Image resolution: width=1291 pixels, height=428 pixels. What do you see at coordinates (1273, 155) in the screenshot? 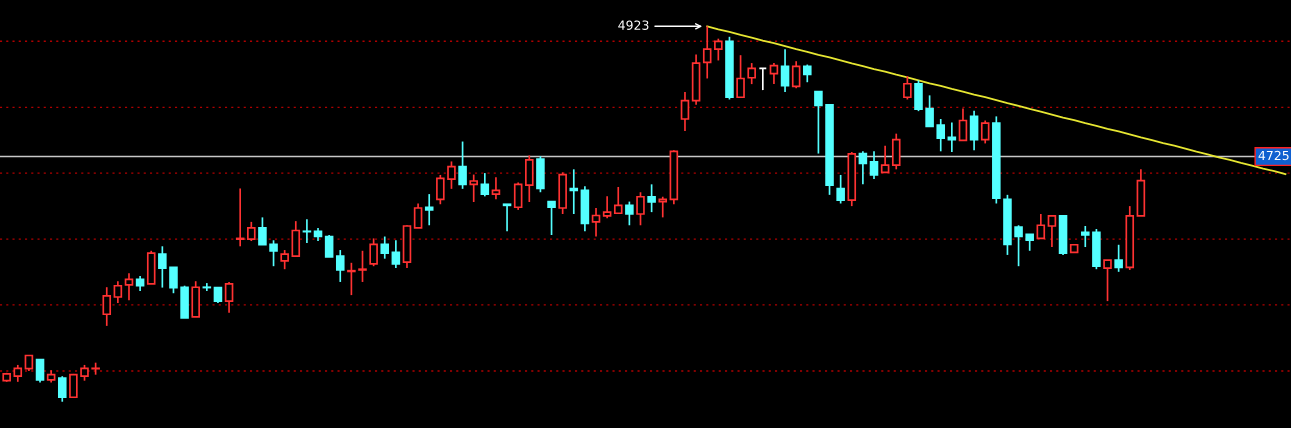
I see `annotation: 4725` at bounding box center [1273, 155].